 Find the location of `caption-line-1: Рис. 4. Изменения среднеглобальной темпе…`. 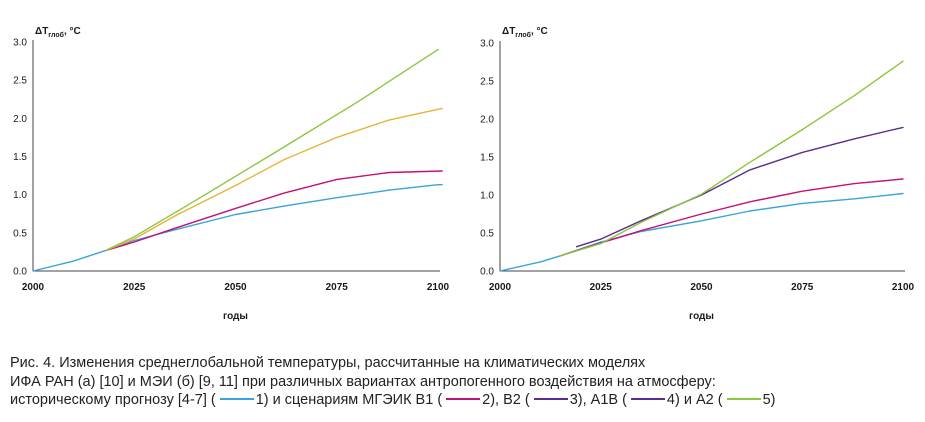

caption-line-1: Рис. 4. Изменения среднеглобальной темпе… is located at coordinates (328, 363).